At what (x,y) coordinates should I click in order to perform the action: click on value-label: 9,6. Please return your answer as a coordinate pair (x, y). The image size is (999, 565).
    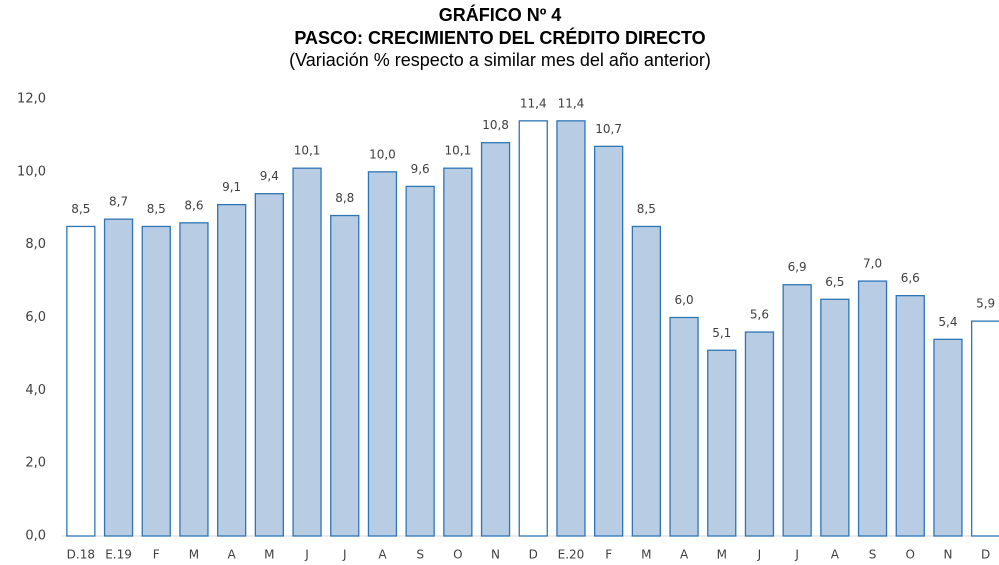
    Looking at the image, I should click on (420, 169).